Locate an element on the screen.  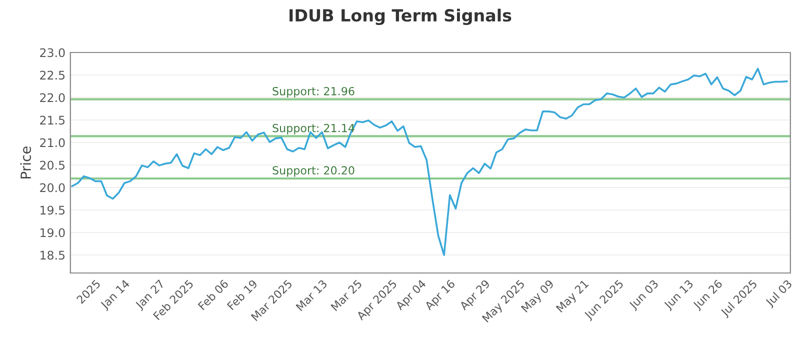
y-tick-label: 21.5 is located at coordinates (52, 120).